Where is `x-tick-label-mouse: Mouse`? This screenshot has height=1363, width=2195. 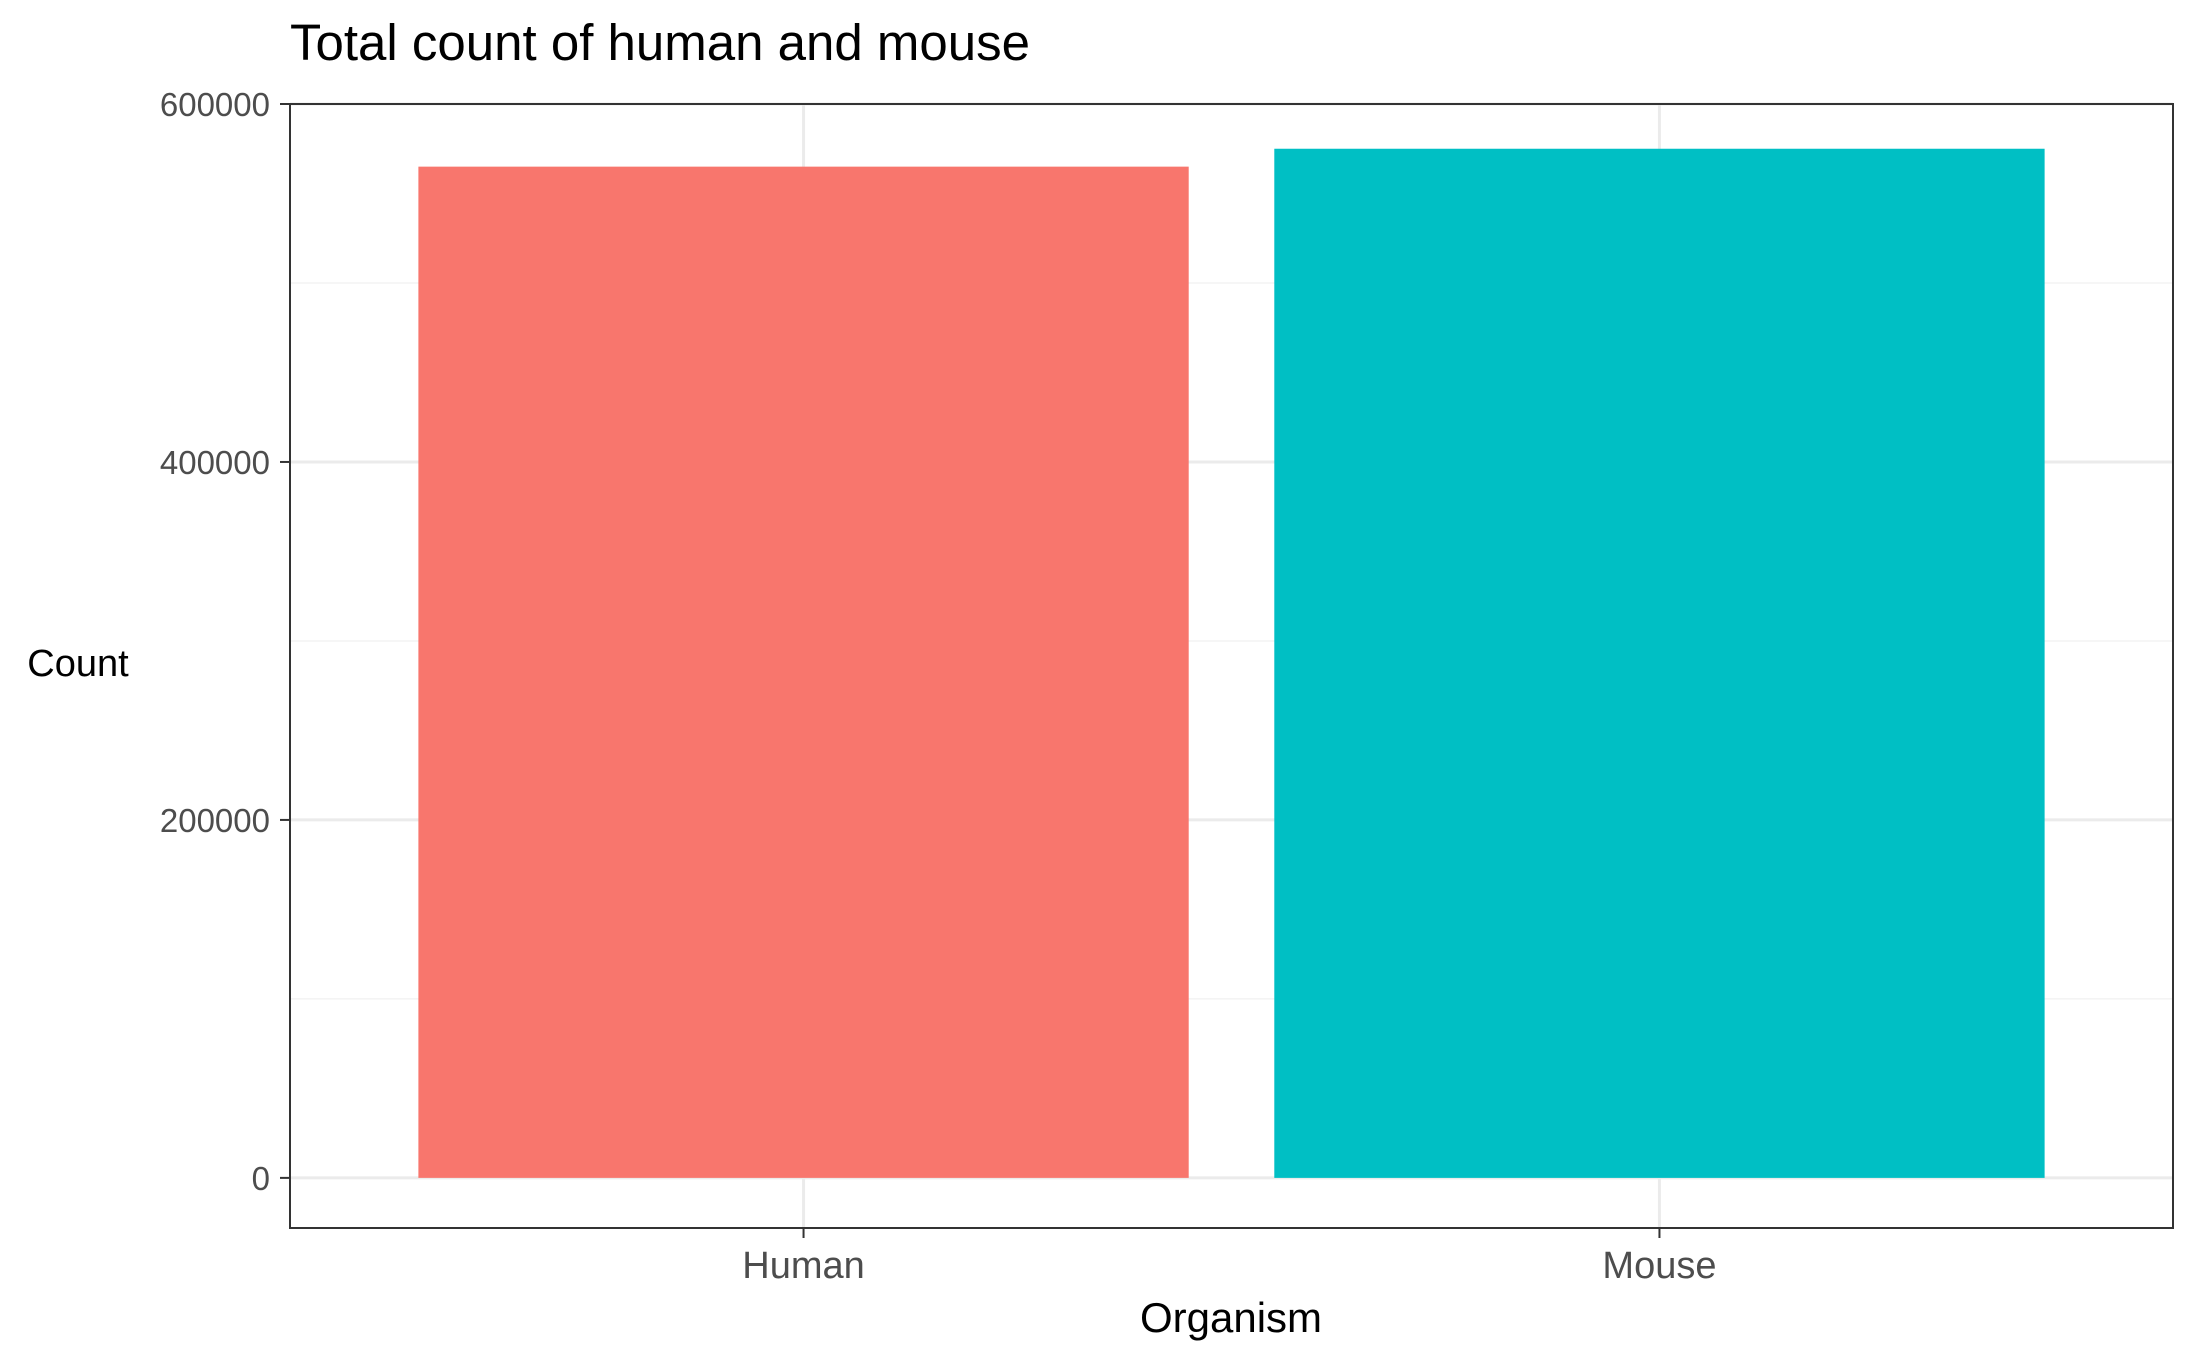
x-tick-label-mouse: Mouse is located at coordinates (1659, 1266).